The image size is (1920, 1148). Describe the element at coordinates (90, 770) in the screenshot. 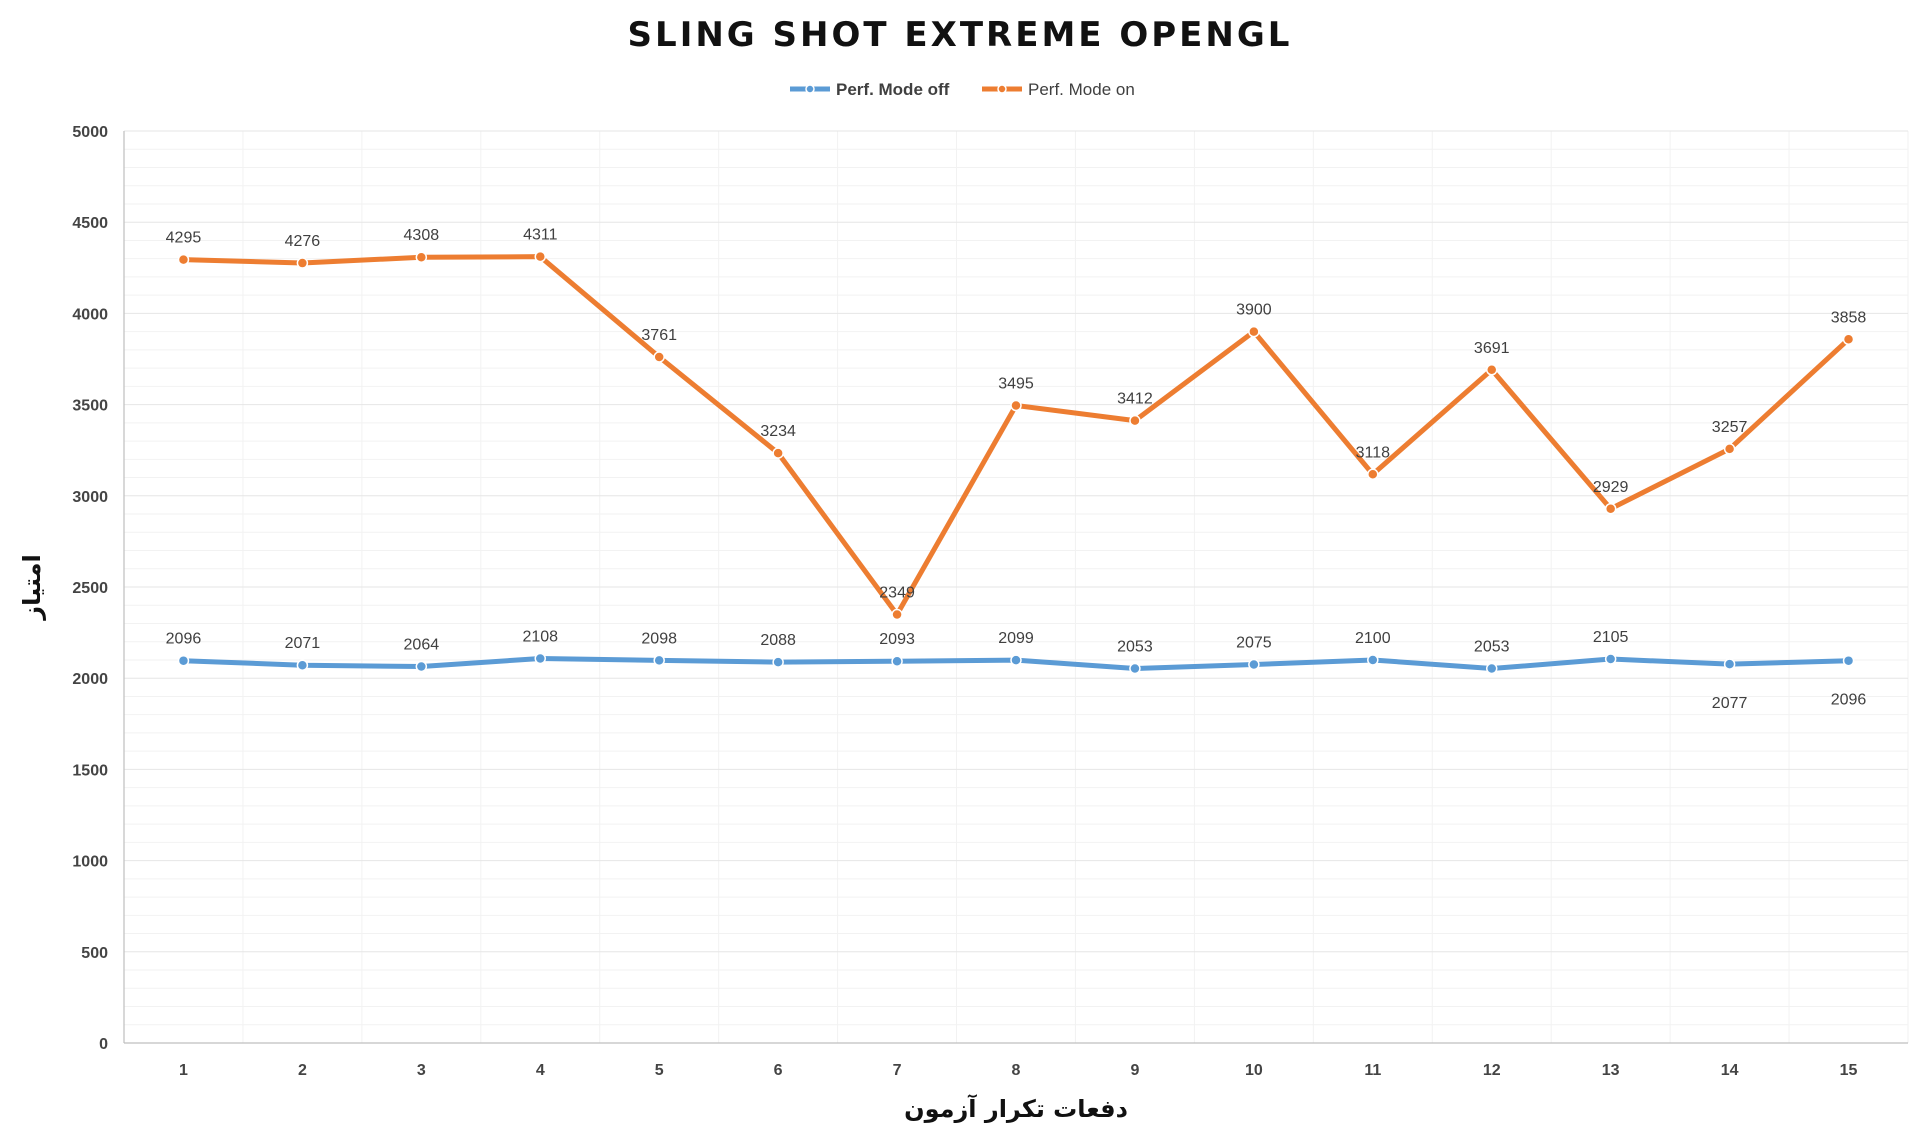

I see `y-tick-label: 1500` at that location.